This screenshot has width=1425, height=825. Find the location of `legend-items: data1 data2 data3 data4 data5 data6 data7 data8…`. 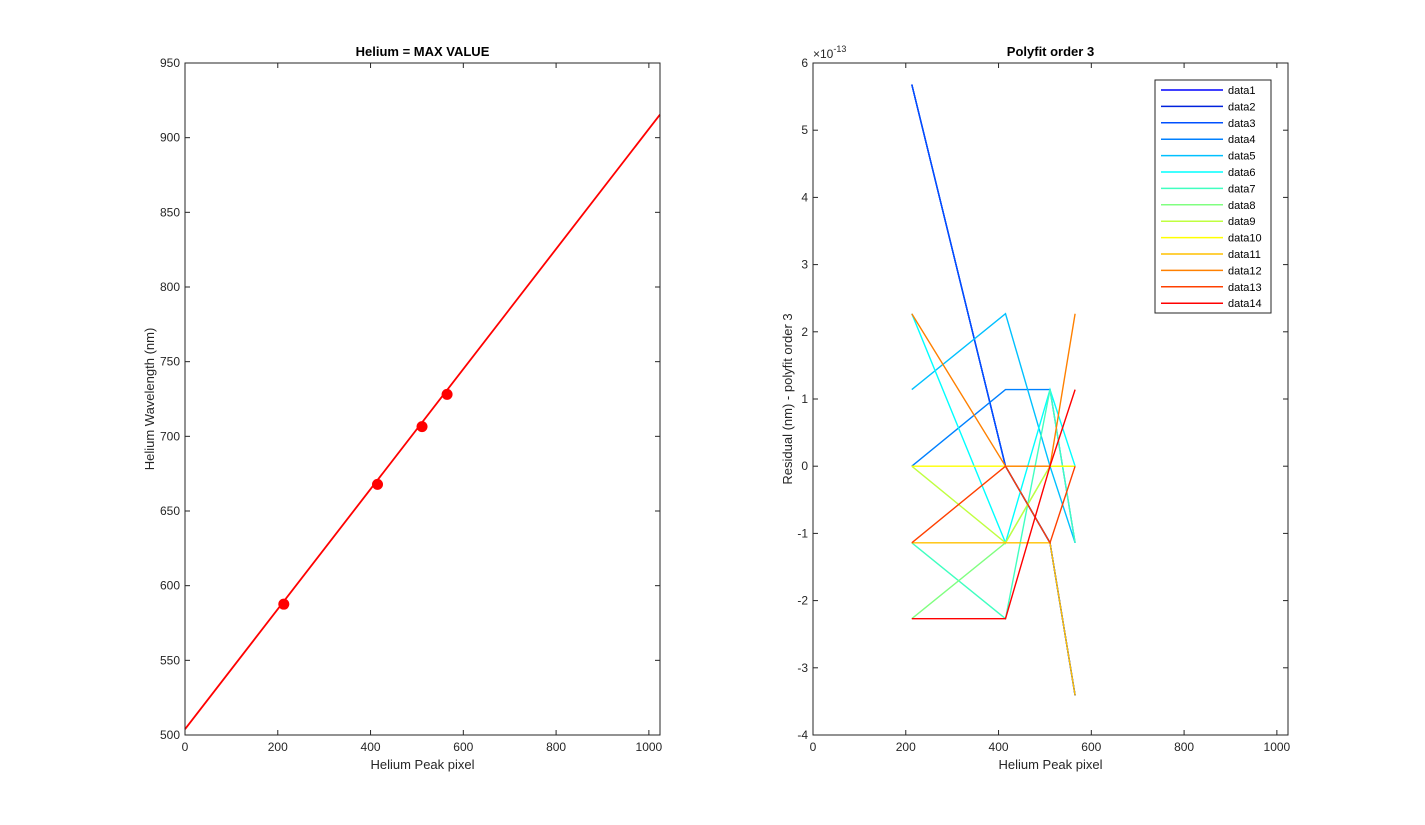

legend-items: data1 data2 data3 data4 data5 data6 data7 data8… is located at coordinates (1211, 197).